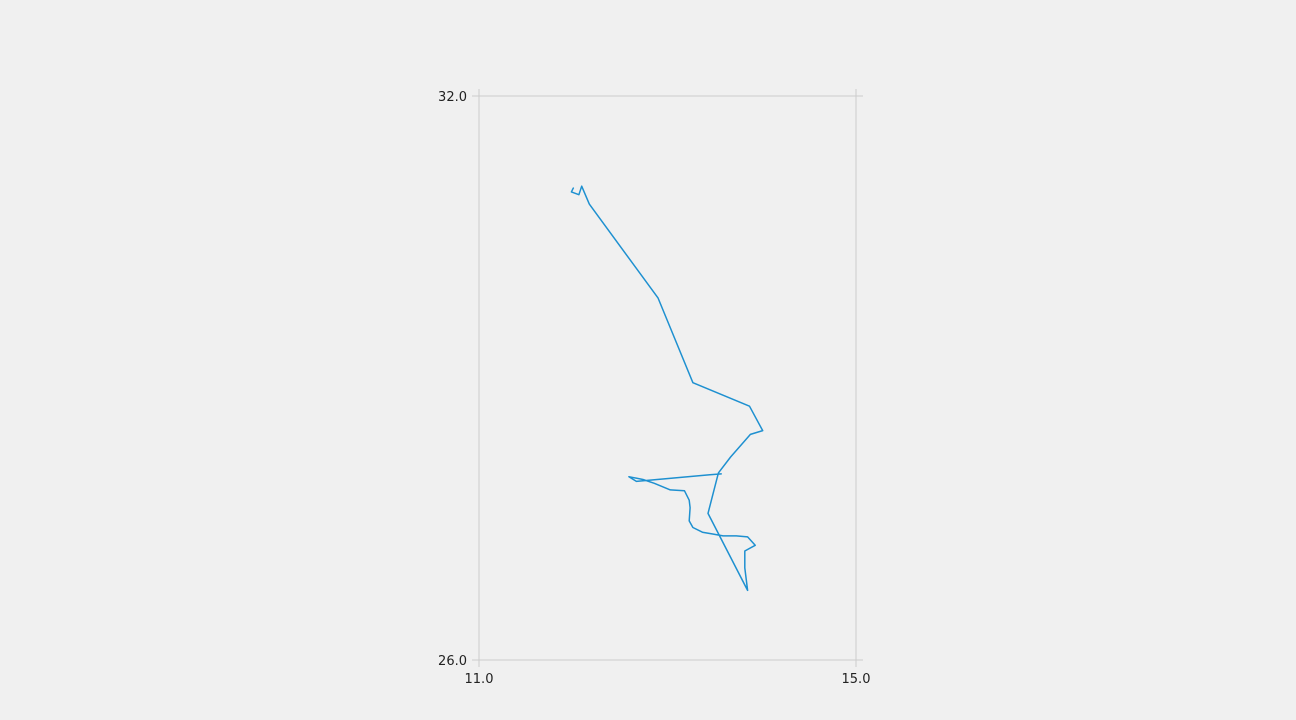 This screenshot has width=1296, height=720. Describe the element at coordinates (479, 679) in the screenshot. I see `x-tick-label-left: 11.0` at that location.